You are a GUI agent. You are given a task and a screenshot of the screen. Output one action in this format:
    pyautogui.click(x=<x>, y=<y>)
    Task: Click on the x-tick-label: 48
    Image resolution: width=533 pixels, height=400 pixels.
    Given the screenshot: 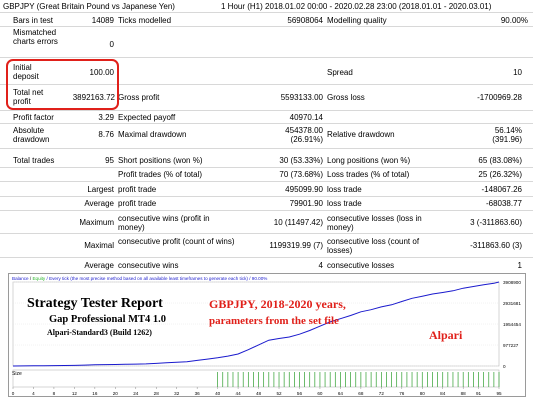 What is the action you would take?
    pyautogui.click(x=259, y=393)
    